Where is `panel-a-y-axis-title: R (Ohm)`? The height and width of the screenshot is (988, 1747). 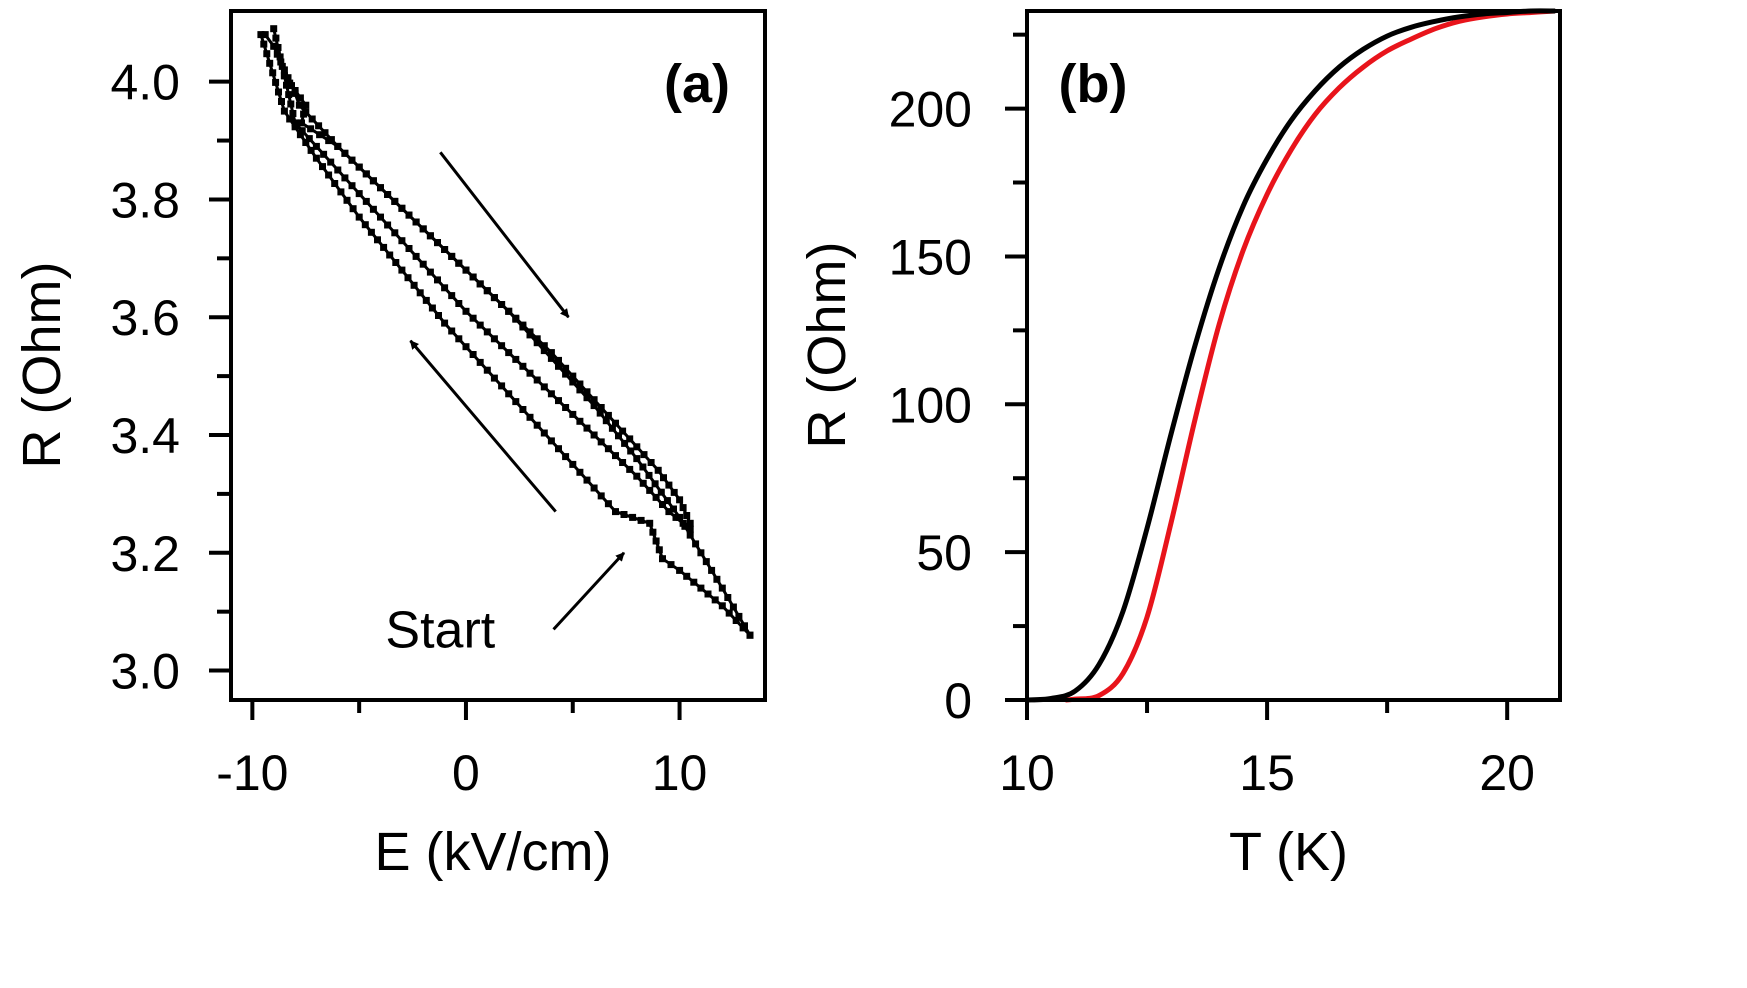 panel-a-y-axis-title: R (Ohm) is located at coordinates (42, 365).